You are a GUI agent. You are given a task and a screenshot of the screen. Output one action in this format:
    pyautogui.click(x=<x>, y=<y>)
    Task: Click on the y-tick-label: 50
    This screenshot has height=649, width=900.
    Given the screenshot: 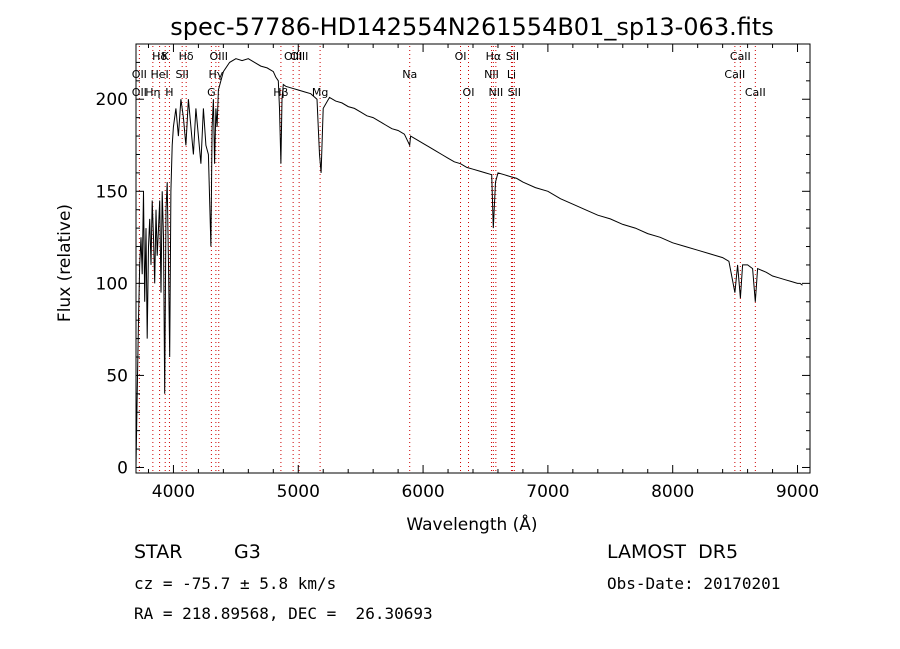 What is the action you would take?
    pyautogui.click(x=117, y=376)
    